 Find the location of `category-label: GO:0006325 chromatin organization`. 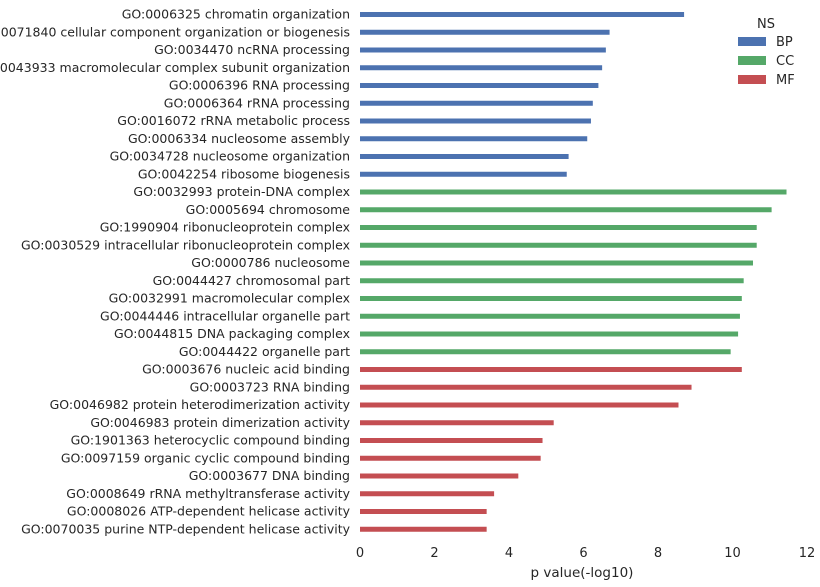

category-label: GO:0006325 chromatin organization is located at coordinates (236, 14).